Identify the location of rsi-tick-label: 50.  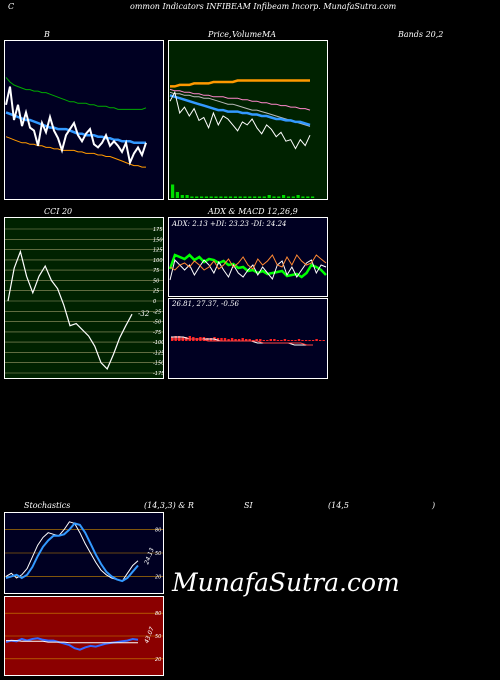
(158, 637).